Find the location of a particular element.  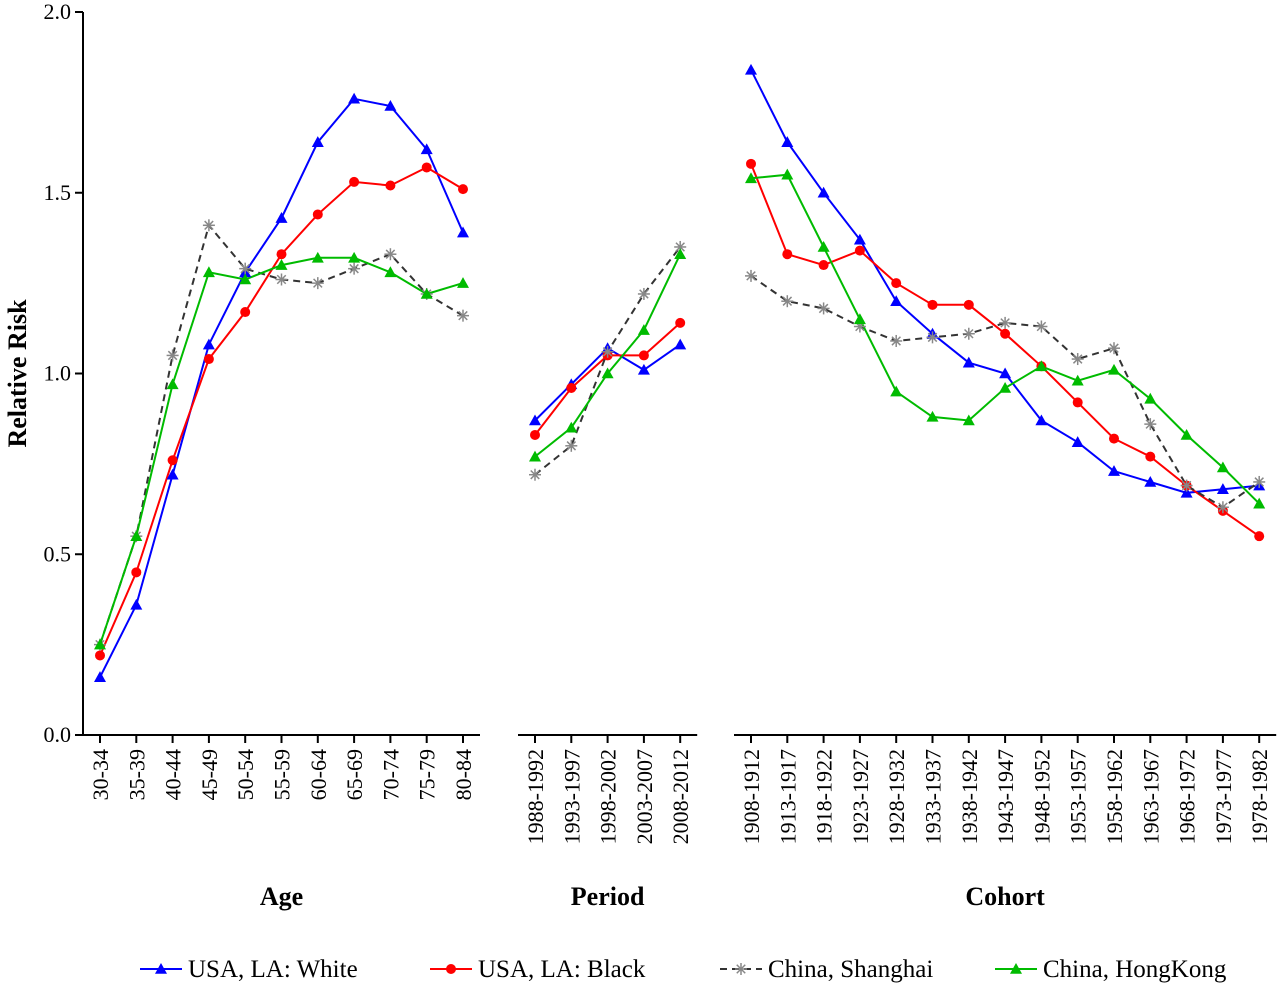

y-tick-label: 2.0 is located at coordinates (58, 12).